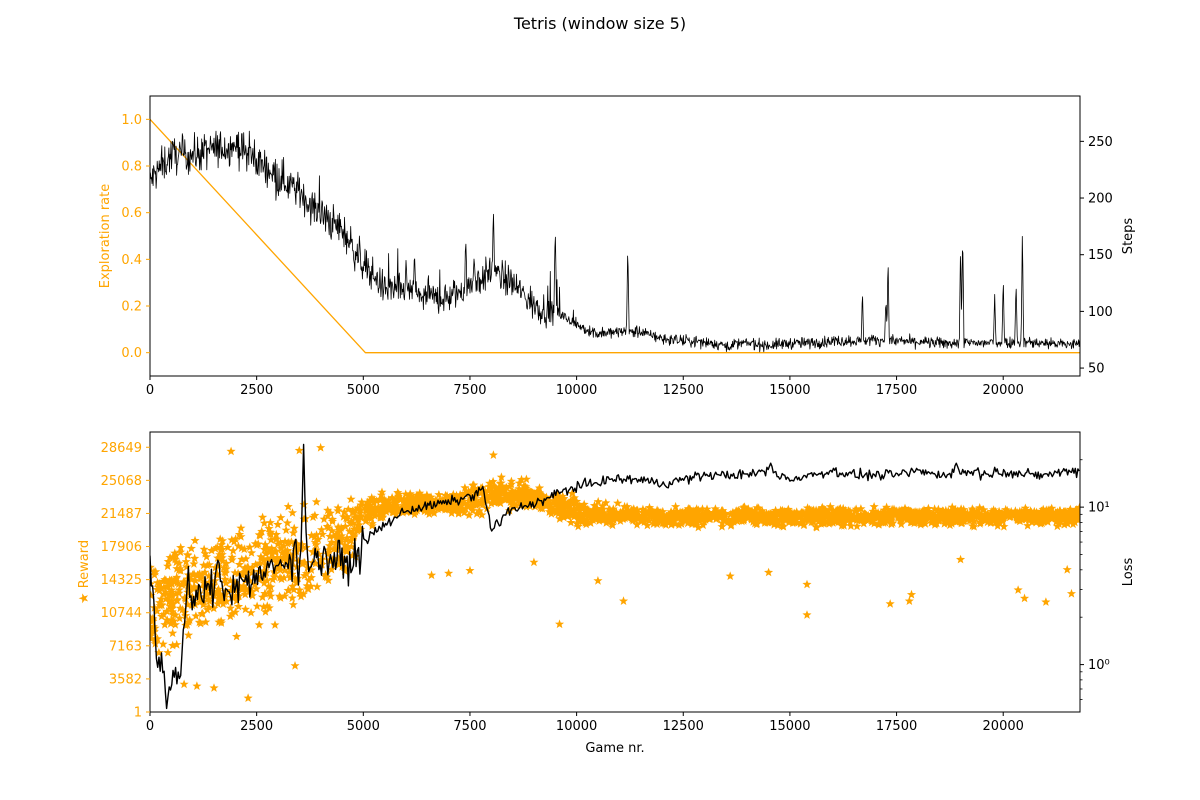  What do you see at coordinates (131, 213) in the screenshot?
I see `left-tick-label: 0.6` at bounding box center [131, 213].